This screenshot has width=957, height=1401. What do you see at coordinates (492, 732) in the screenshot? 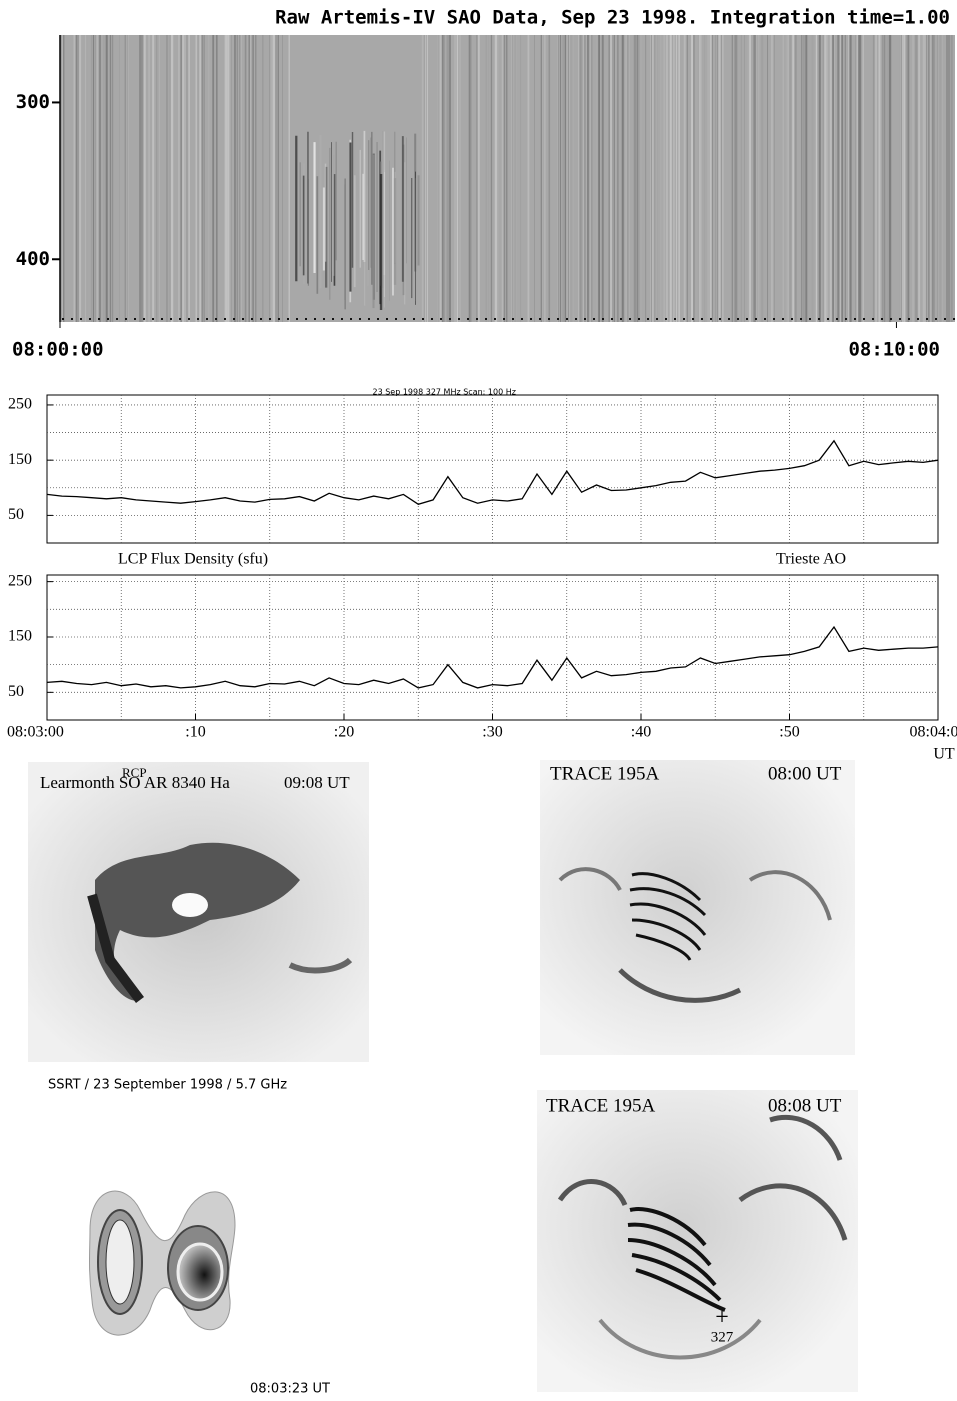
I see `x-tick-label: :30` at bounding box center [492, 732].